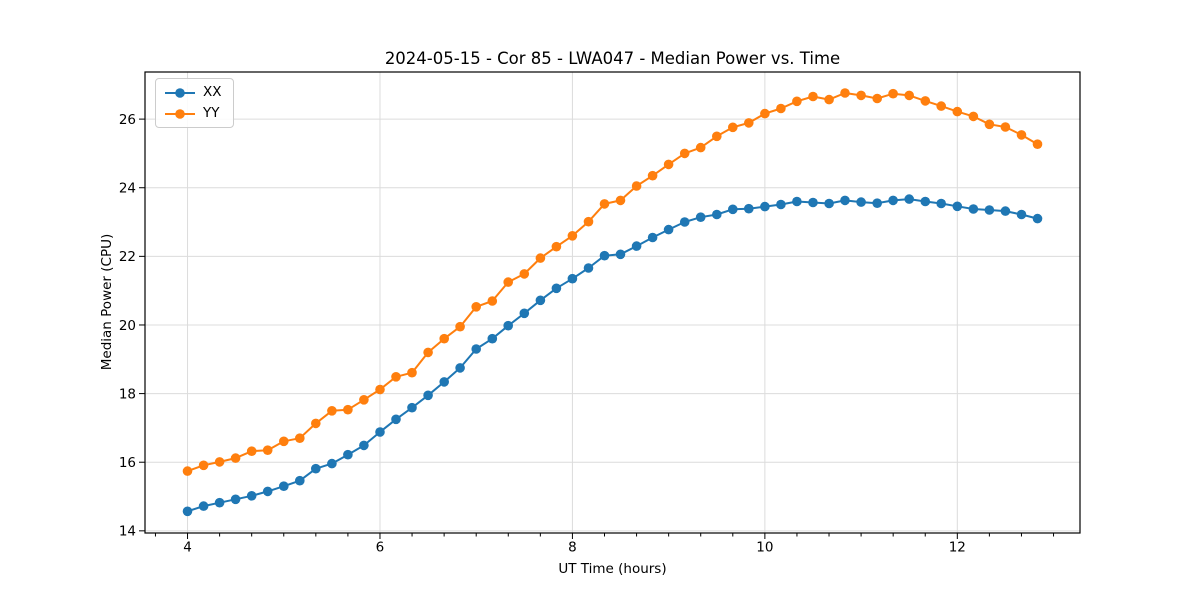 The height and width of the screenshot is (600, 1200). What do you see at coordinates (180, 113) in the screenshot?
I see `legend-swatch-yy` at bounding box center [180, 113].